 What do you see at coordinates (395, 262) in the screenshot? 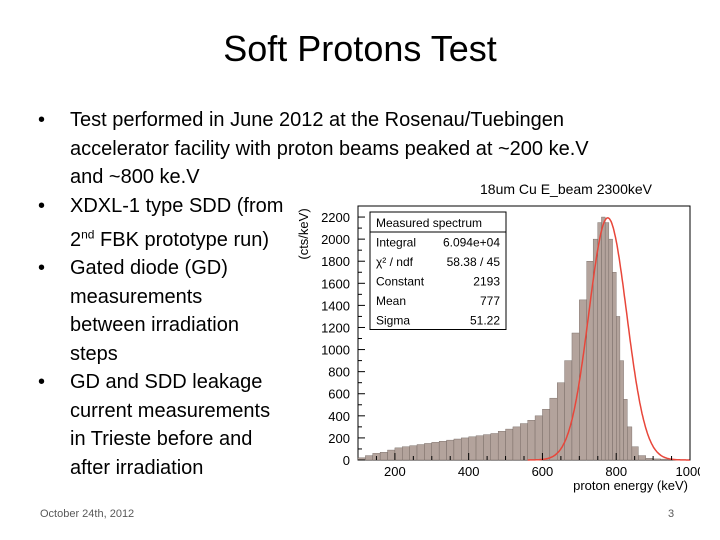
I see `stats-label: χ² / ndf` at bounding box center [395, 262].